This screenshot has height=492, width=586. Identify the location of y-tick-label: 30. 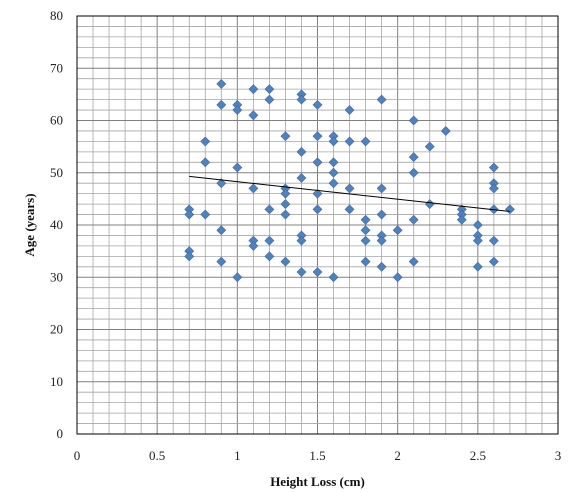
(56, 276).